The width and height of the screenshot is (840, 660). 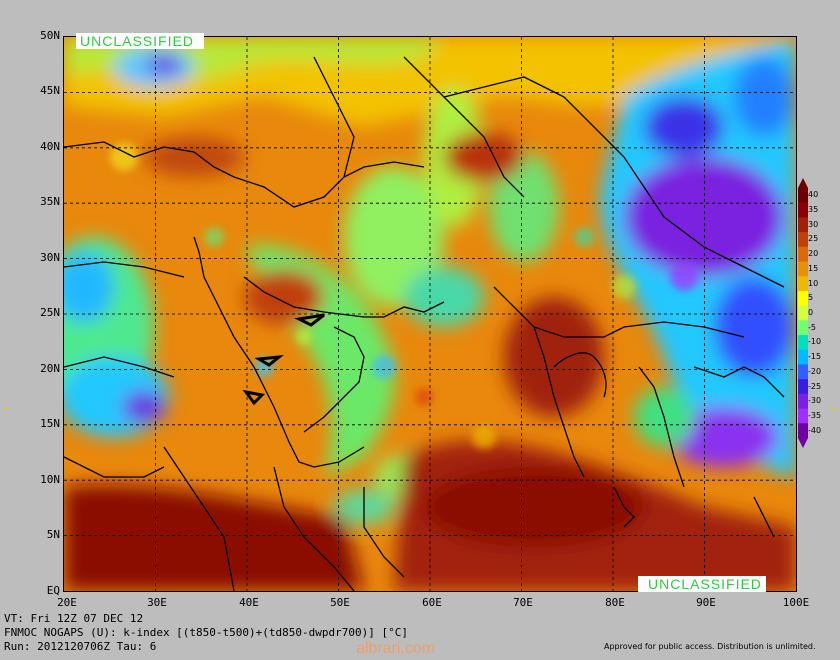 What do you see at coordinates (813, 195) in the screenshot?
I see `colorbar-tick-label: 40` at bounding box center [813, 195].